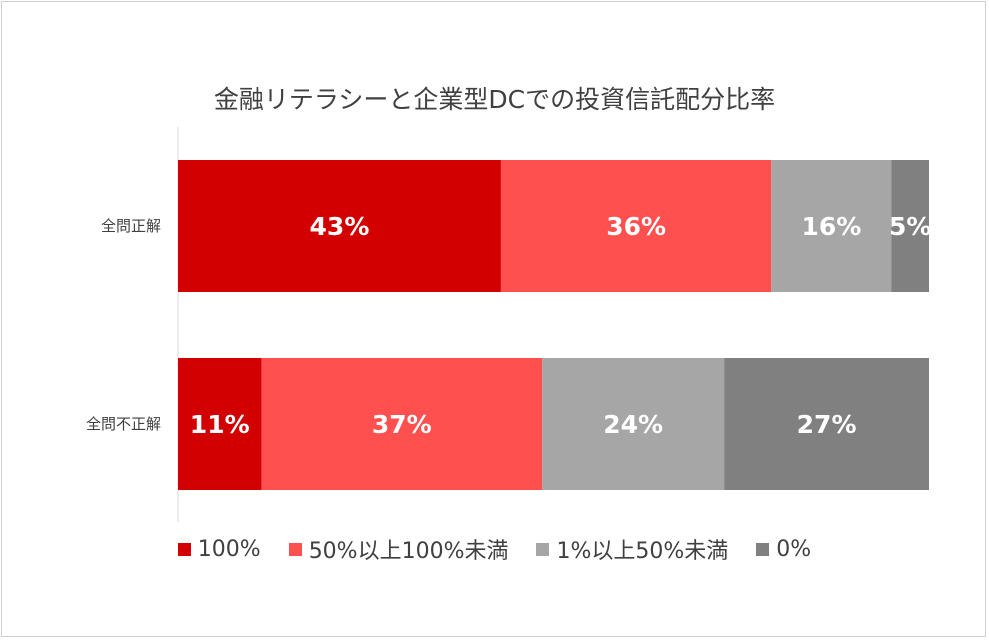 The width and height of the screenshot is (989, 640). I want to click on legend-label: 100%, so click(229, 549).